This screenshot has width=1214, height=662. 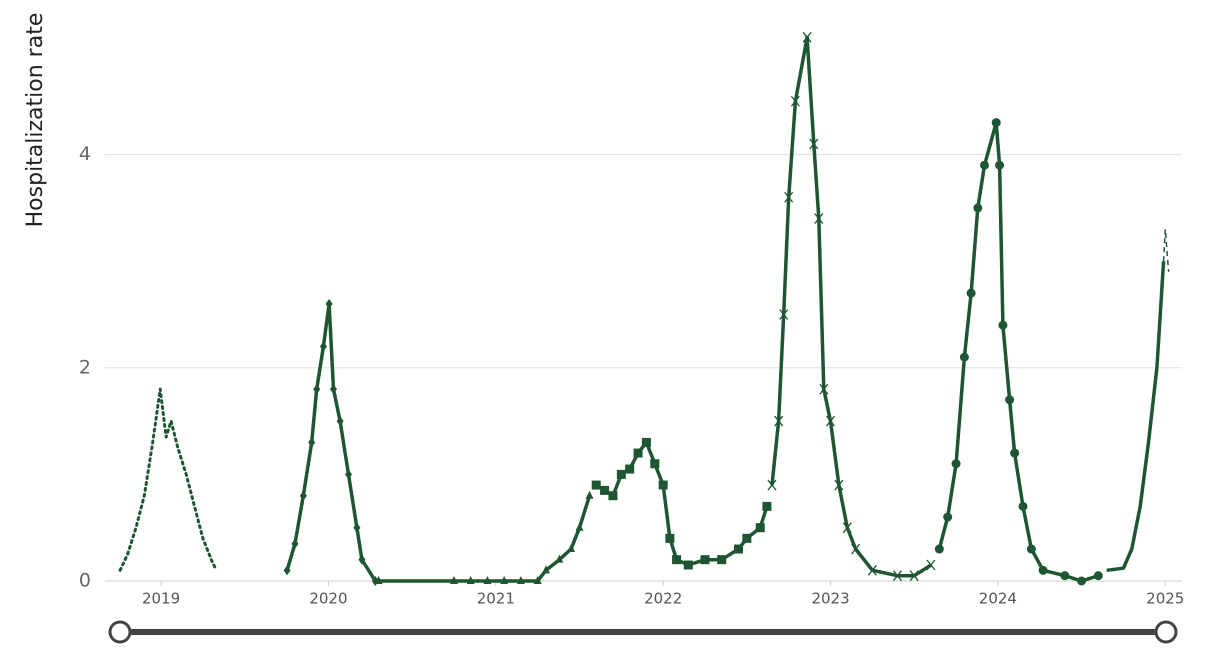 What do you see at coordinates (998, 599) in the screenshot?
I see `x-tick-label: 2024` at bounding box center [998, 599].